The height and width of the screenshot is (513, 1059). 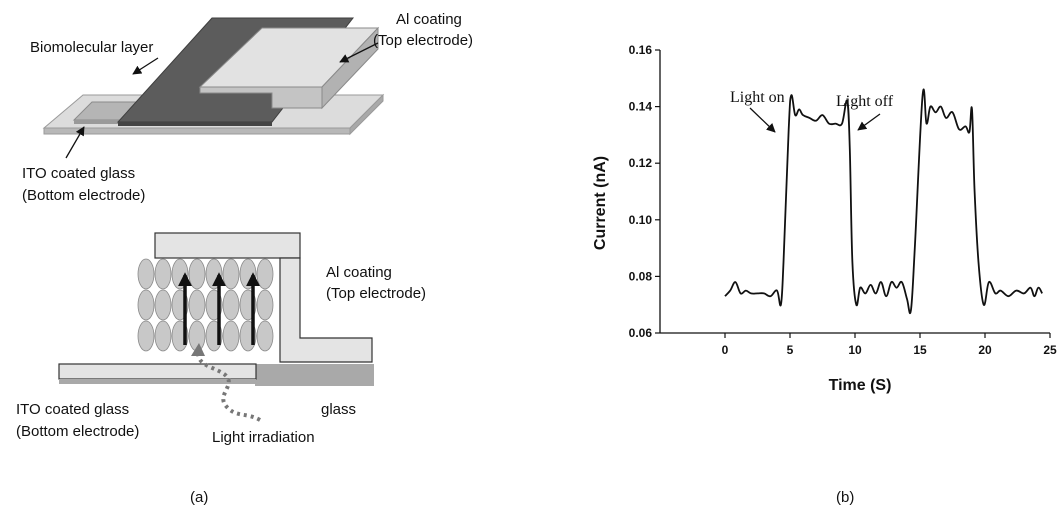 I want to click on device-cross-section, so click(x=216, y=327).